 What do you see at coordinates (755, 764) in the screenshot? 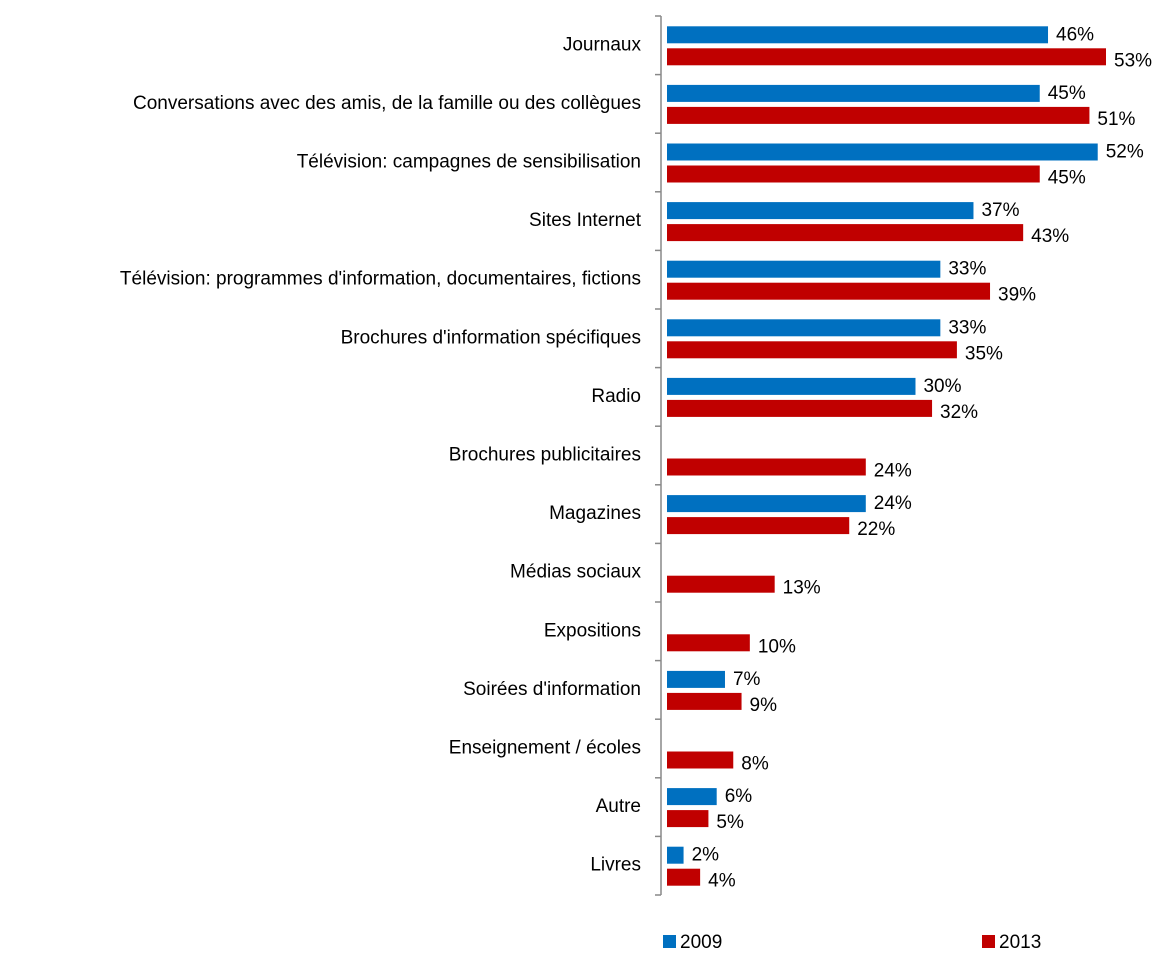
I see `value-label: 8%` at bounding box center [755, 764].